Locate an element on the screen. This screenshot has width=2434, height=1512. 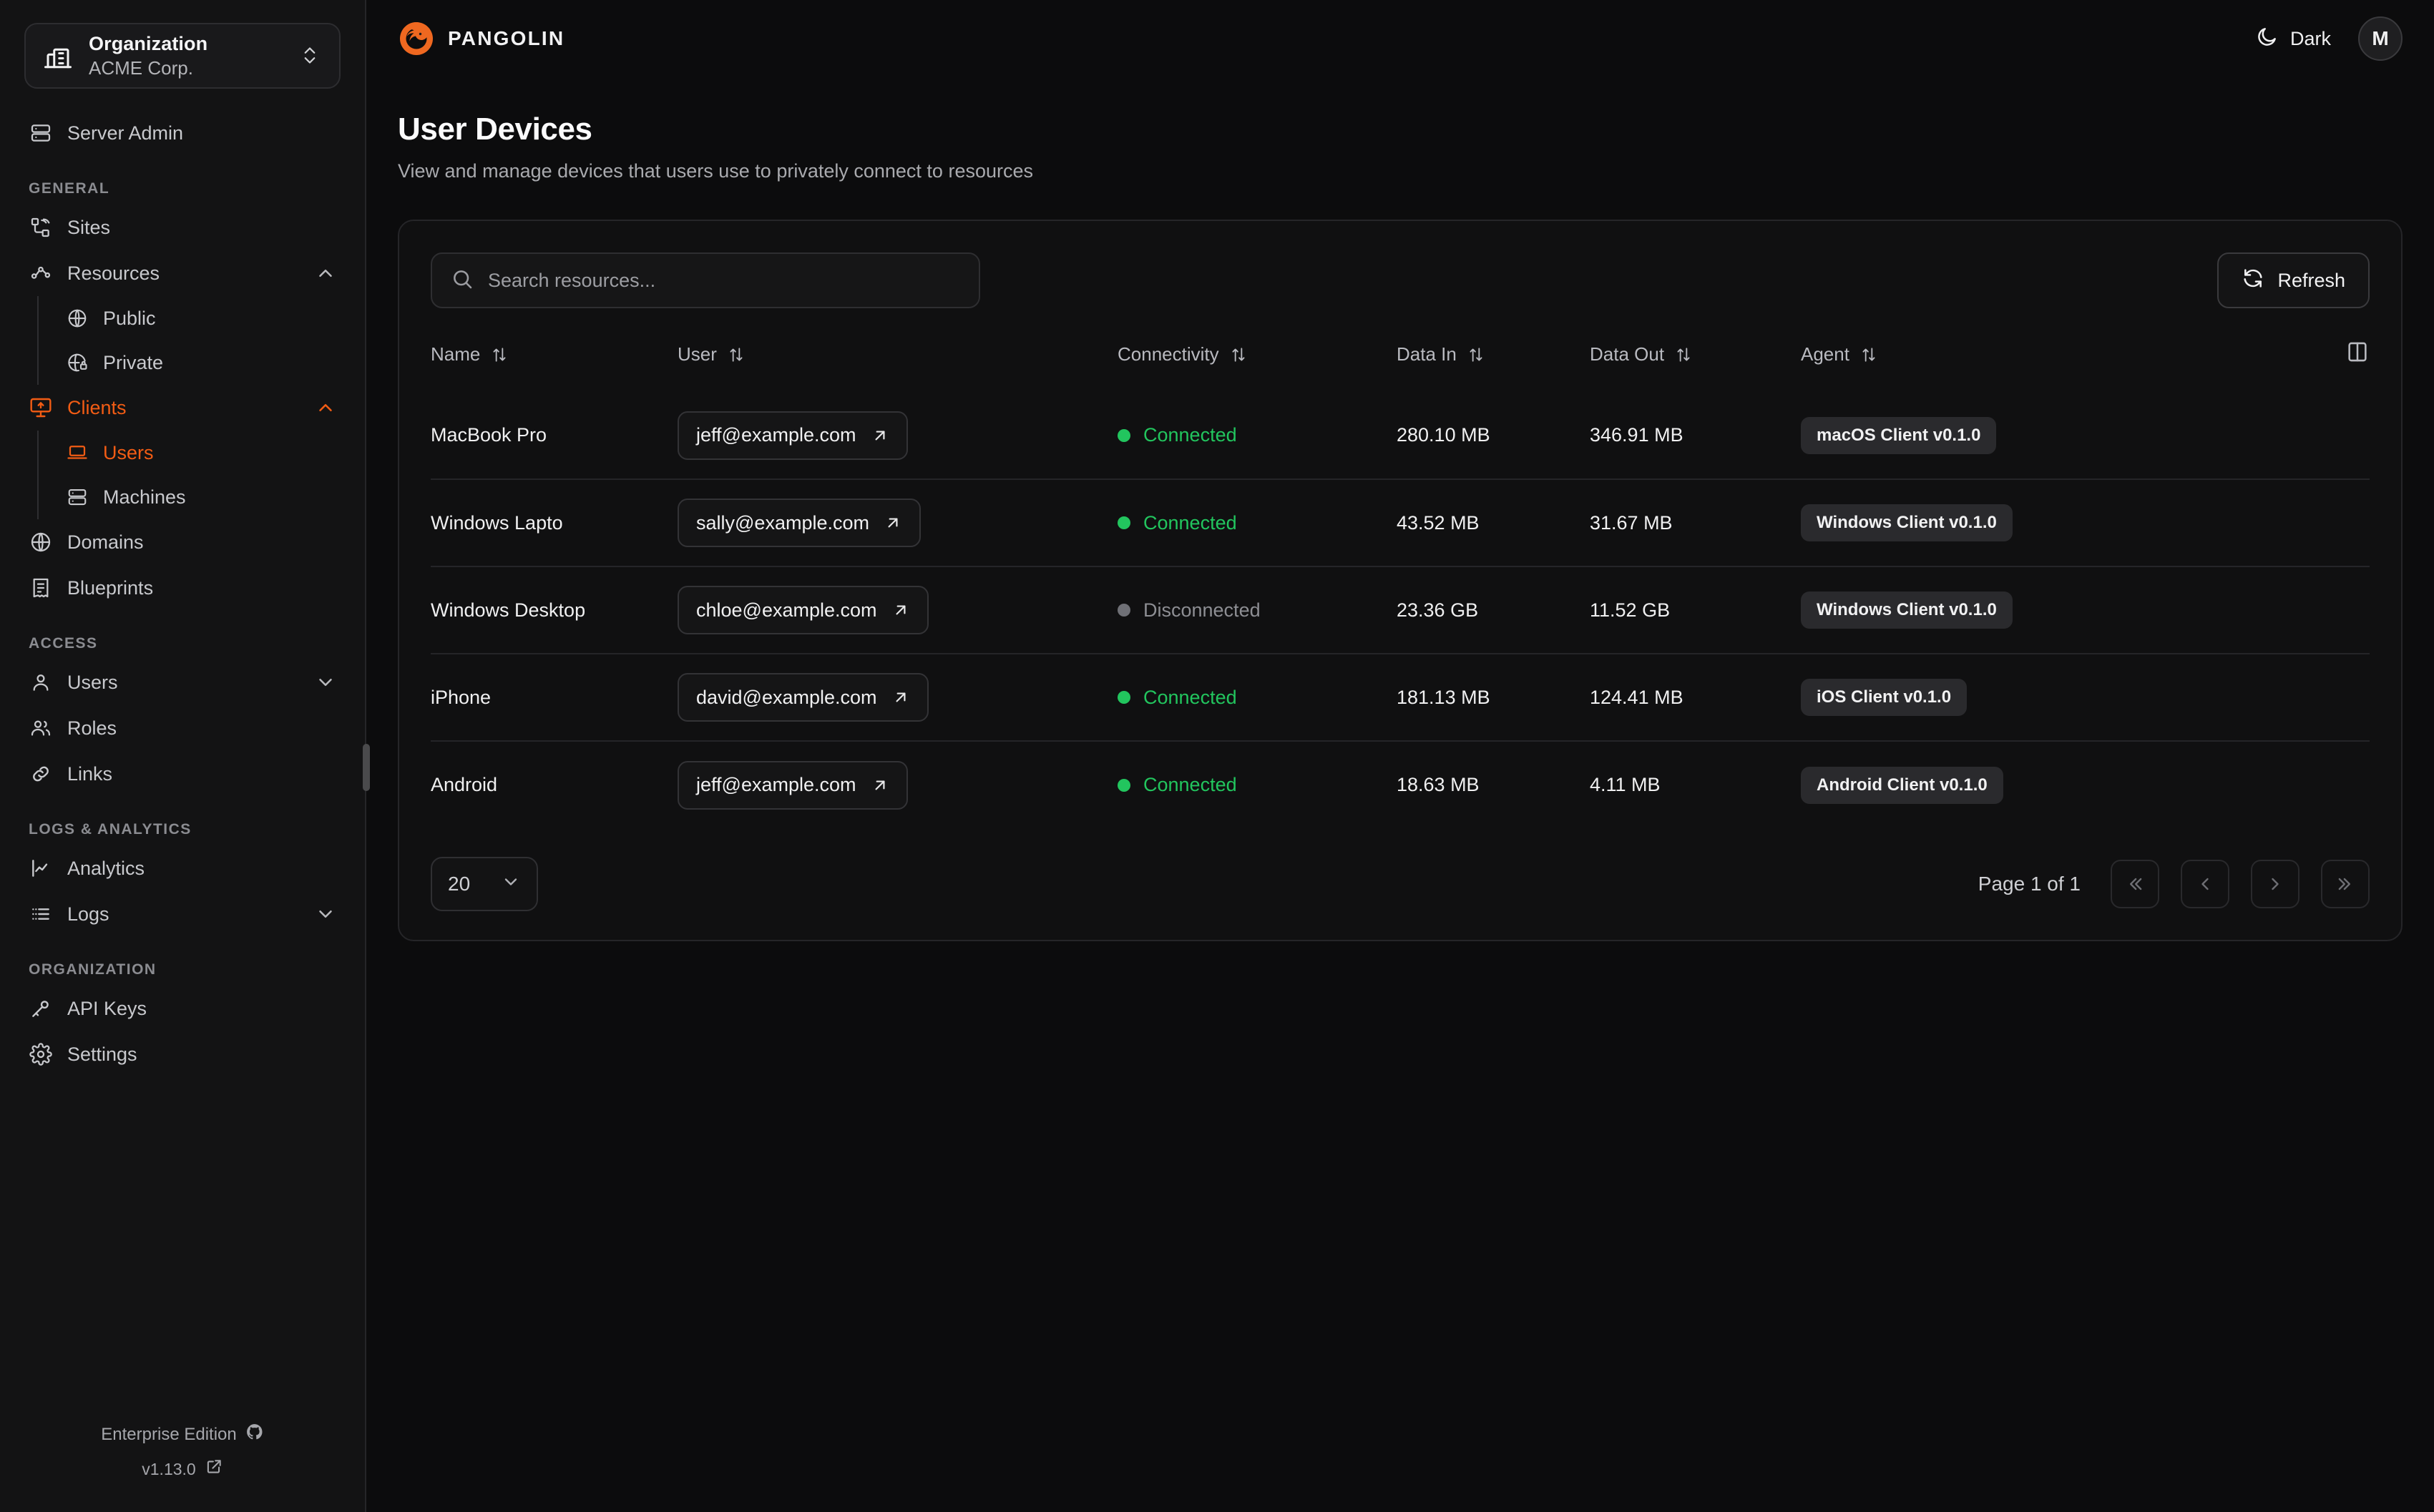
server-icon is located at coordinates (77, 497).